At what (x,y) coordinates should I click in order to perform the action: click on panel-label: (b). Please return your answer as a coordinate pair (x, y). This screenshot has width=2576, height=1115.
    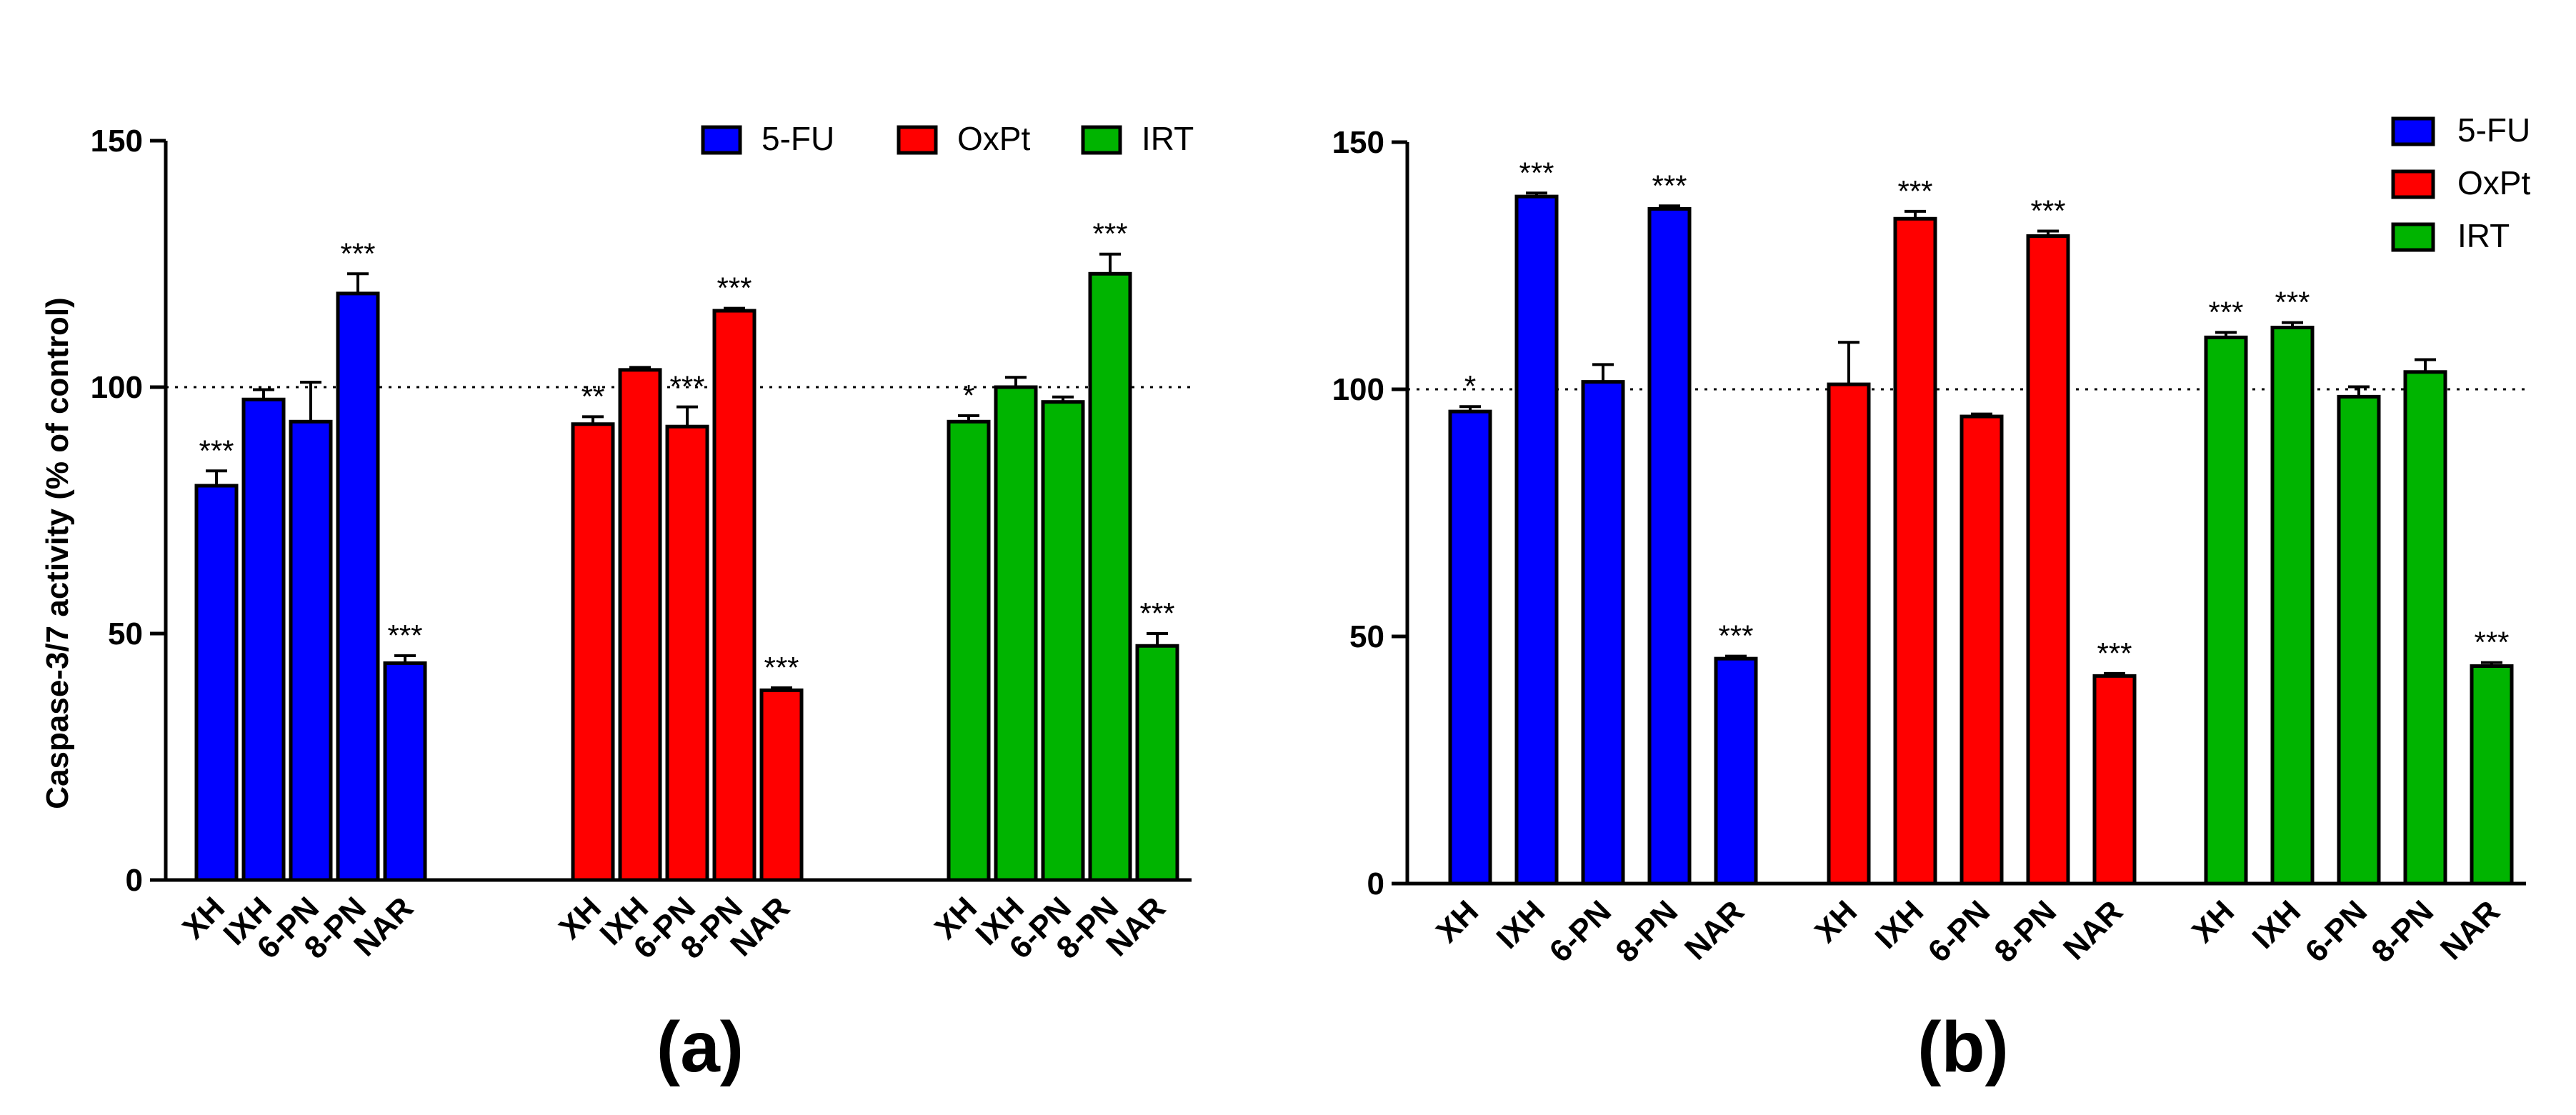
    Looking at the image, I should click on (1963, 1047).